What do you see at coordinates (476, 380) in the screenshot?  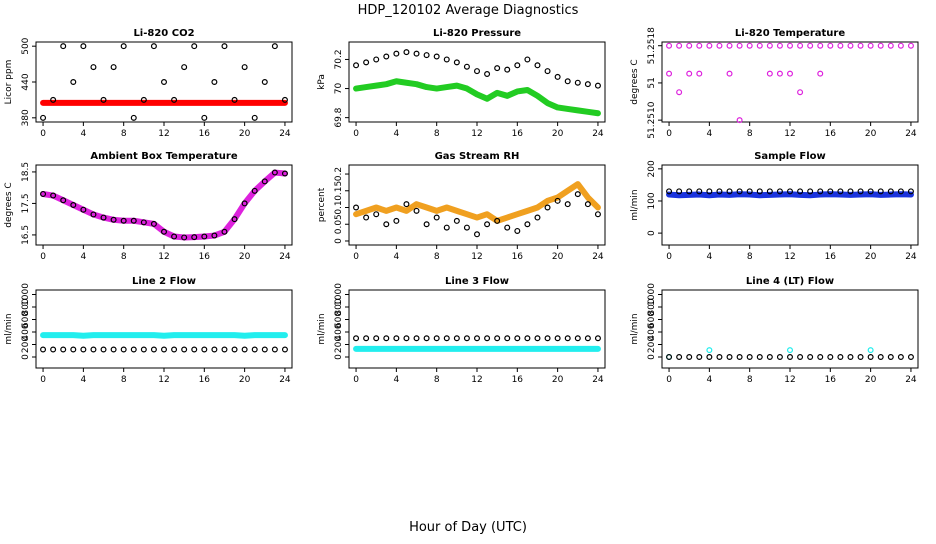 I see `x-tick-label: 12` at bounding box center [476, 380].